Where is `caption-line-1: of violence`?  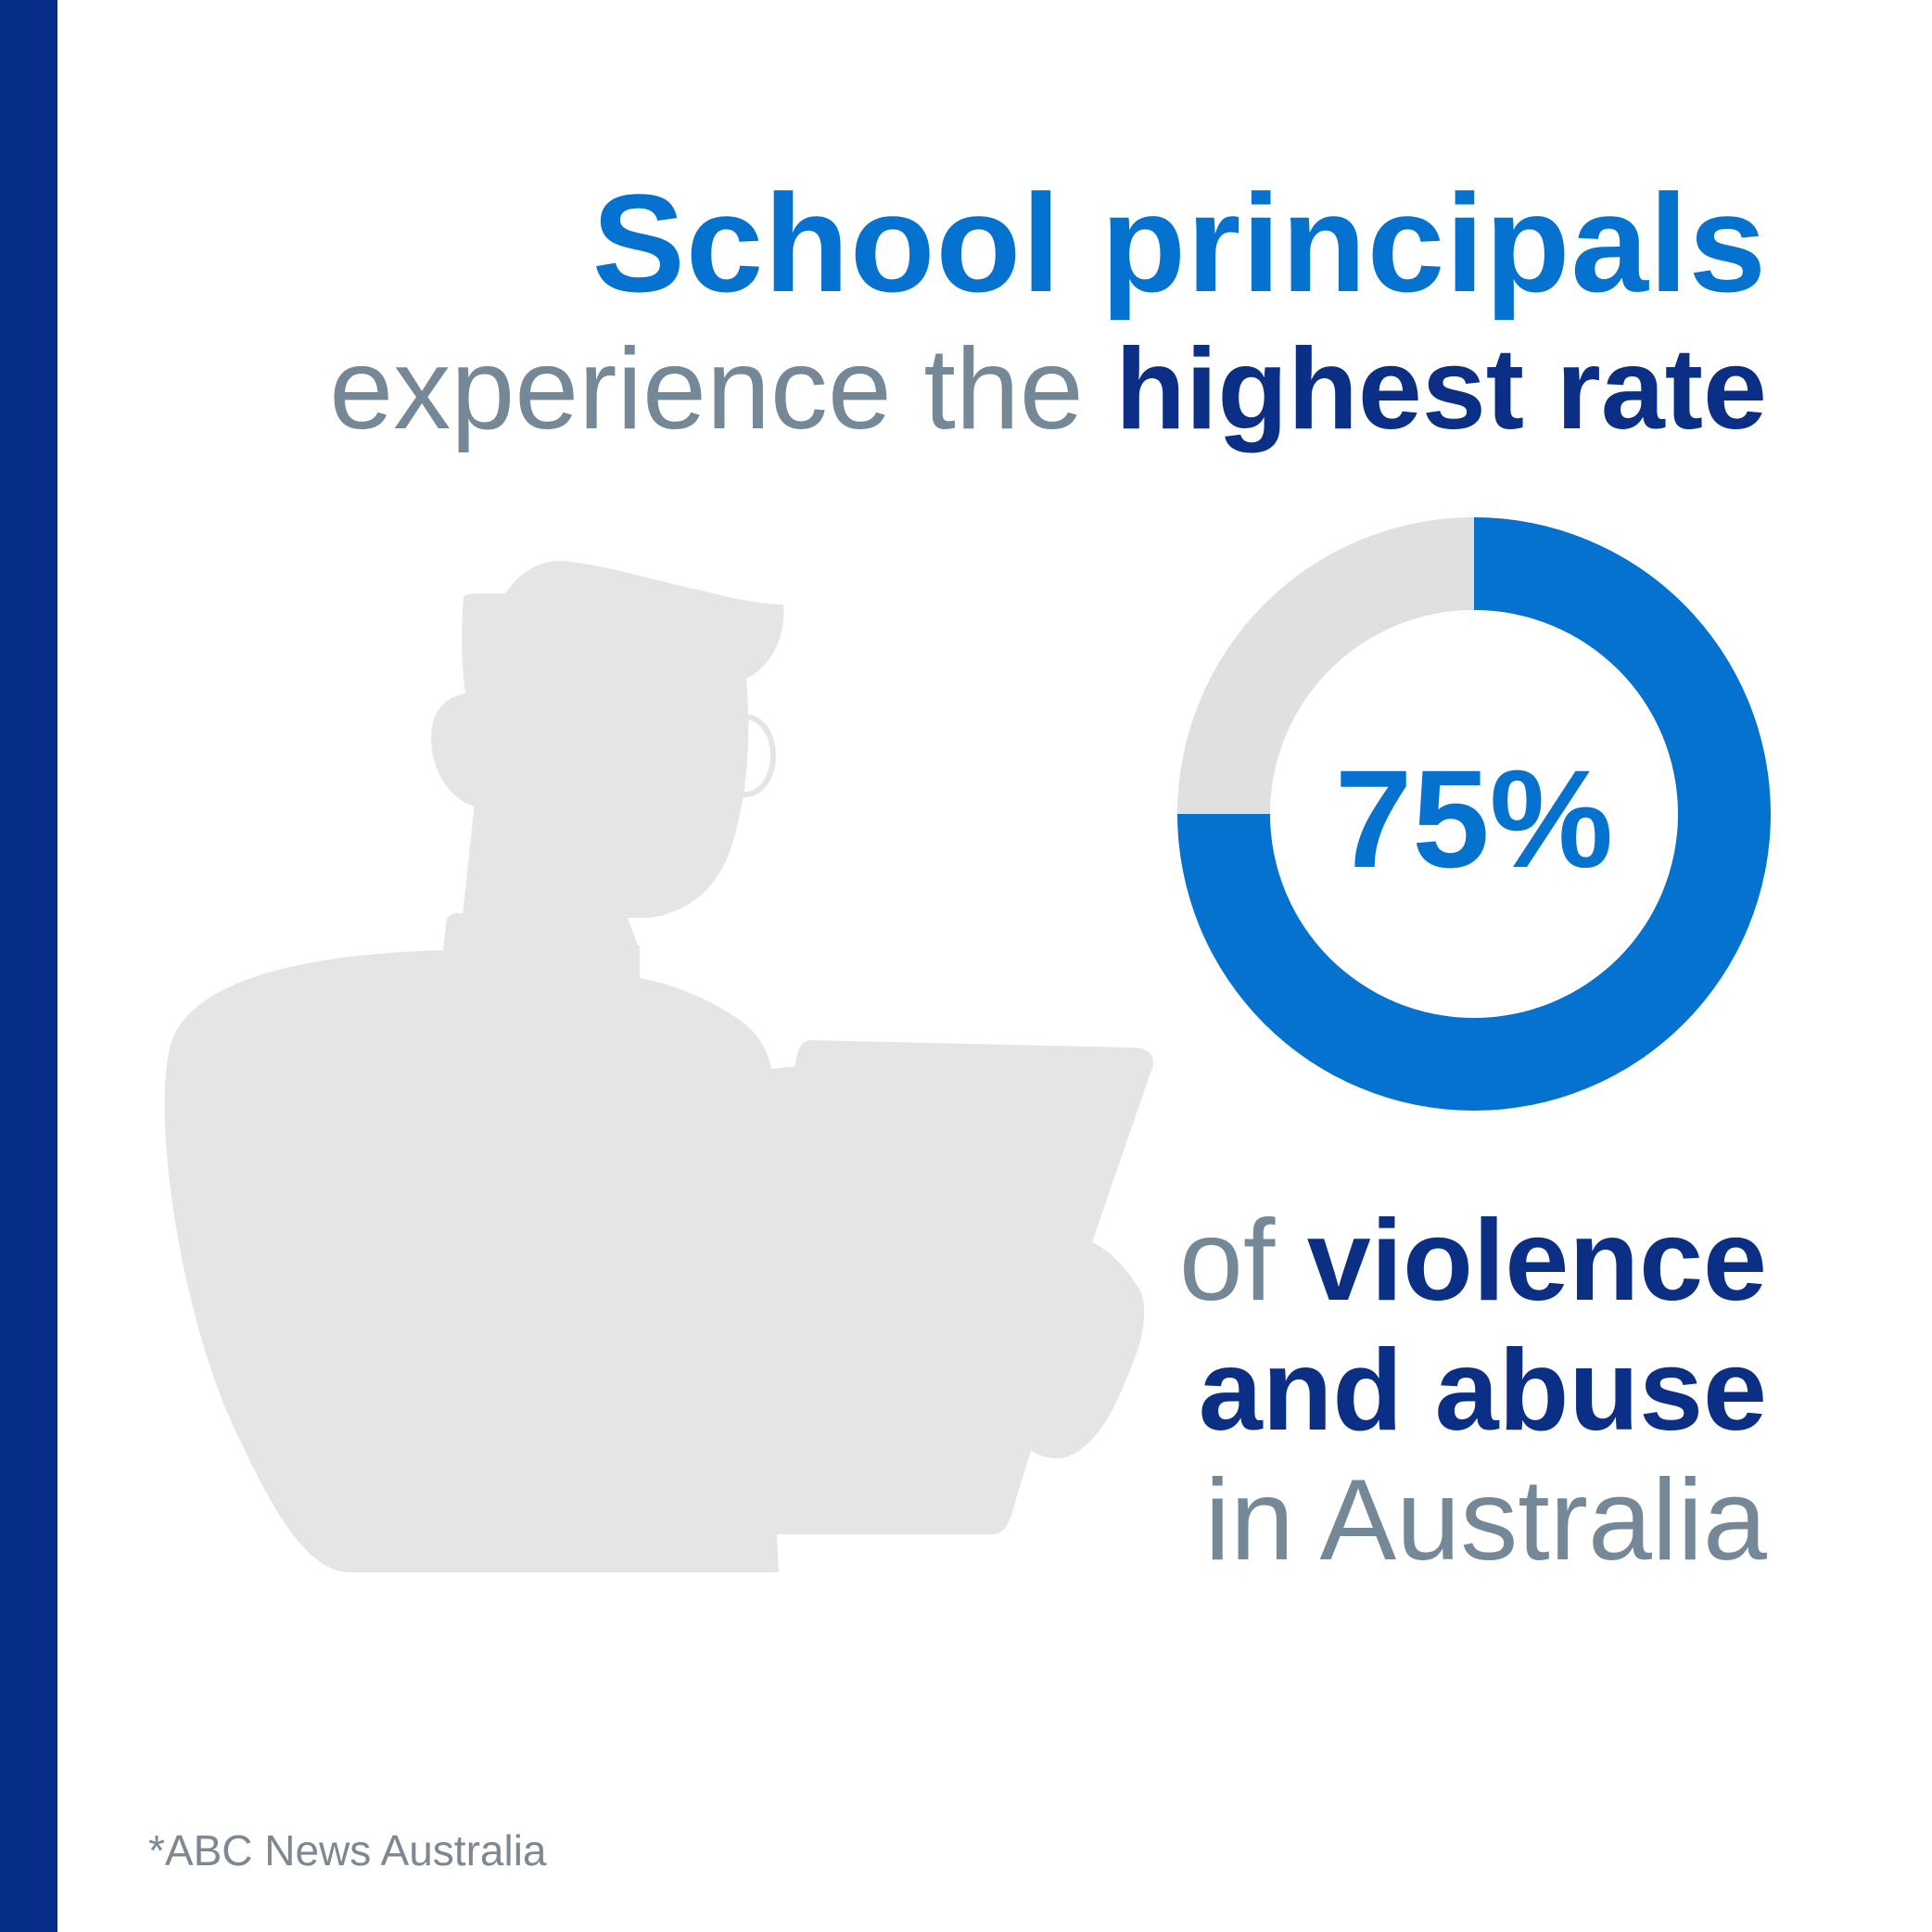
caption-line-1: of violence is located at coordinates (1473, 1261).